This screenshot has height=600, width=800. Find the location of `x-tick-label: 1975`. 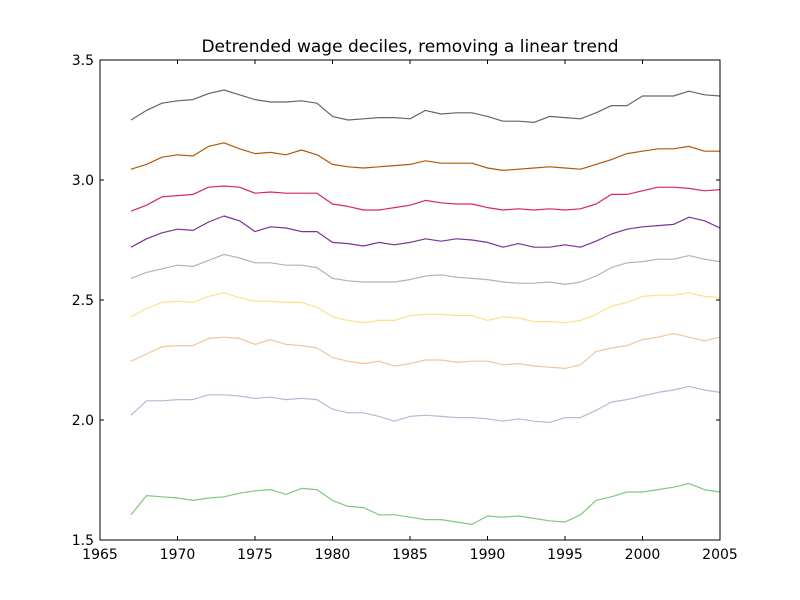

x-tick-label: 1975 is located at coordinates (255, 555).